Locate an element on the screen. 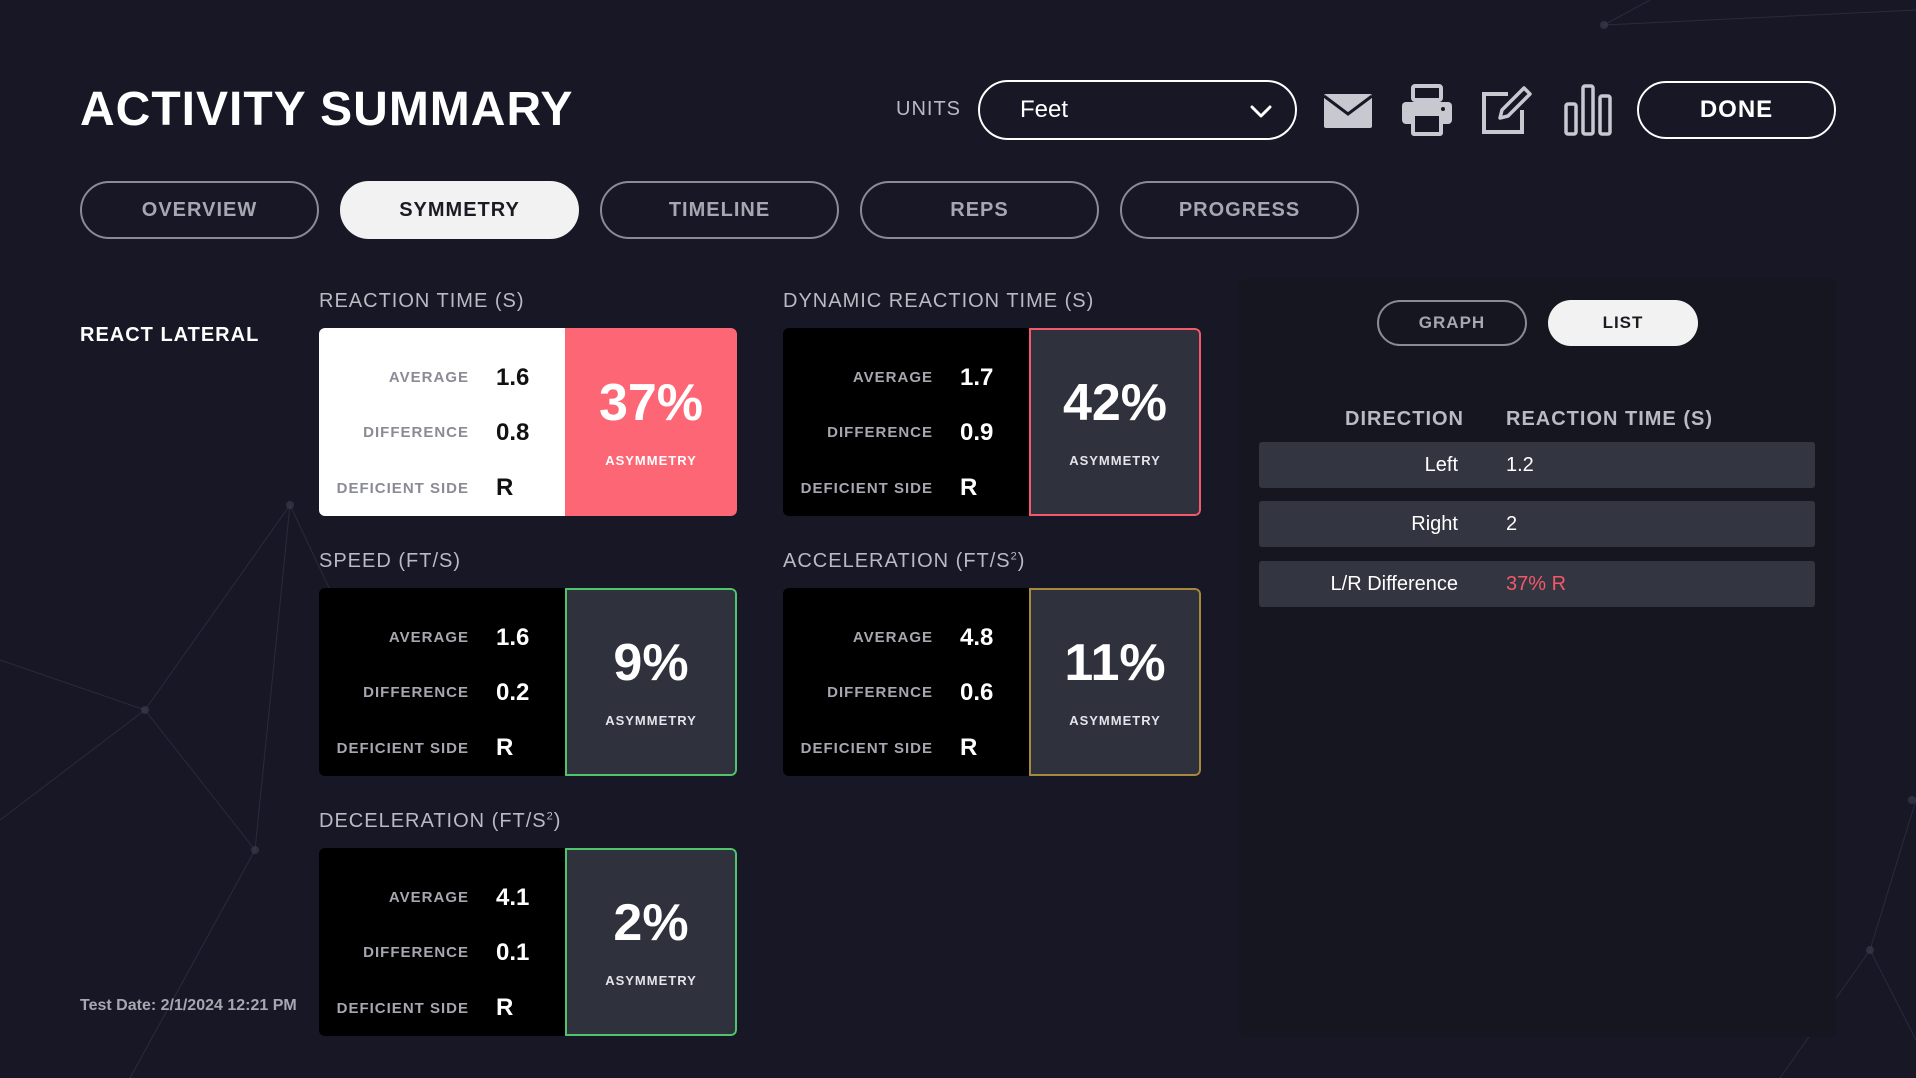  units-label: UNITS is located at coordinates (928, 109).